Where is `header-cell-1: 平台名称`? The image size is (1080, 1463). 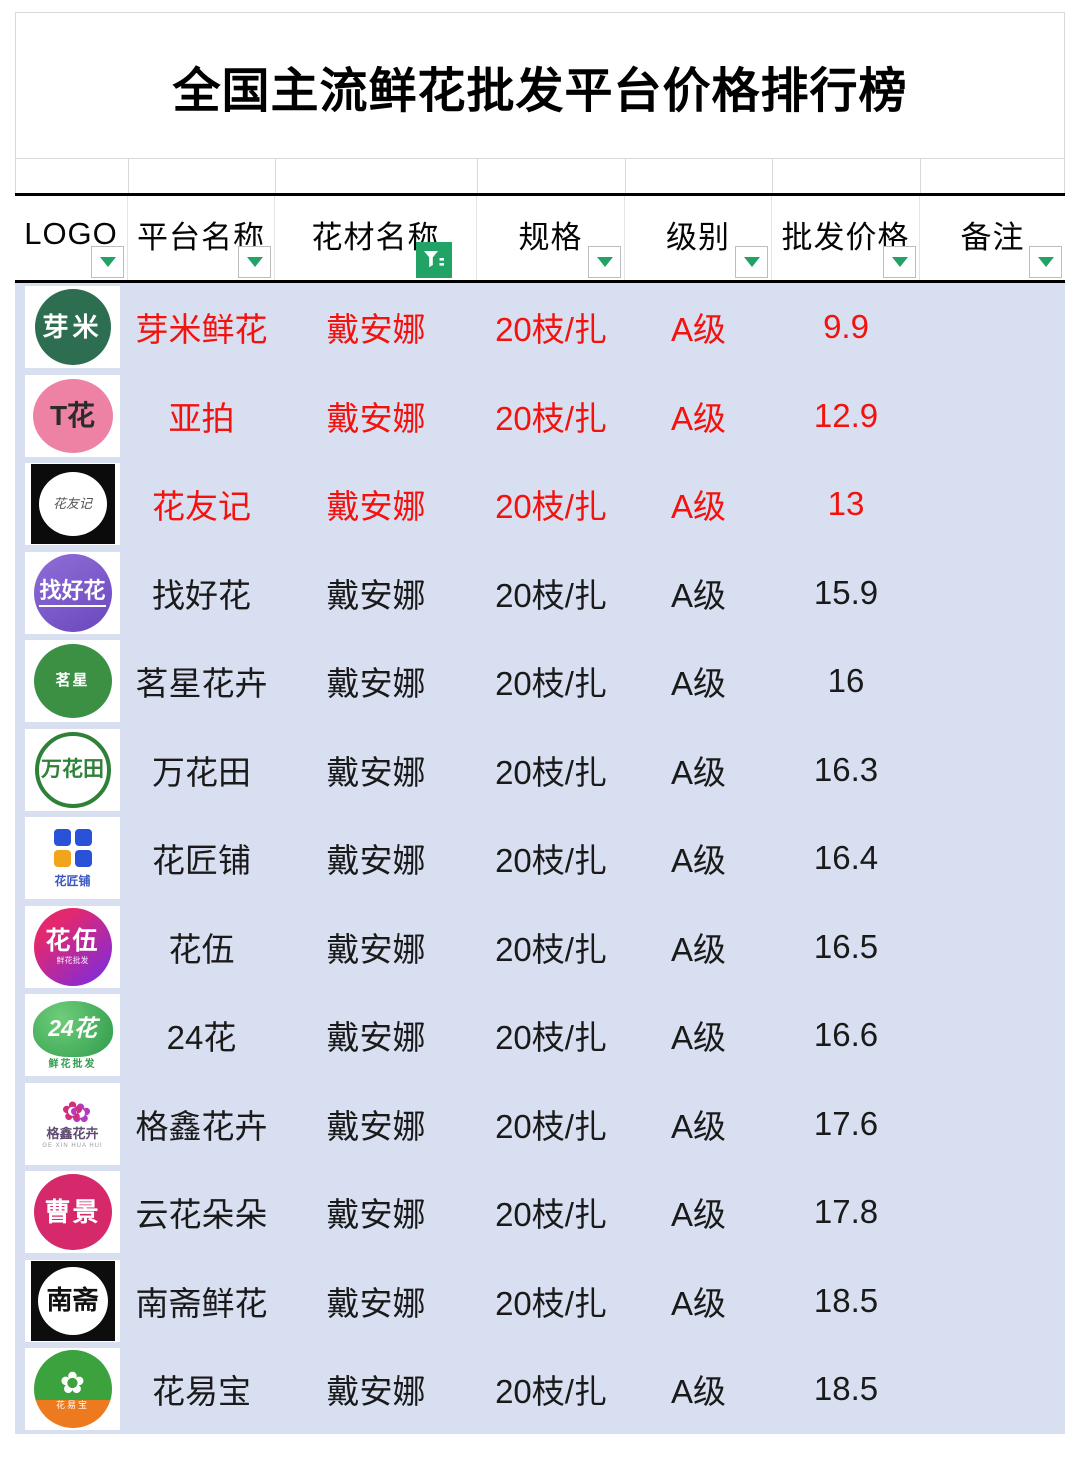 header-cell-1: 平台名称 is located at coordinates (201, 238).